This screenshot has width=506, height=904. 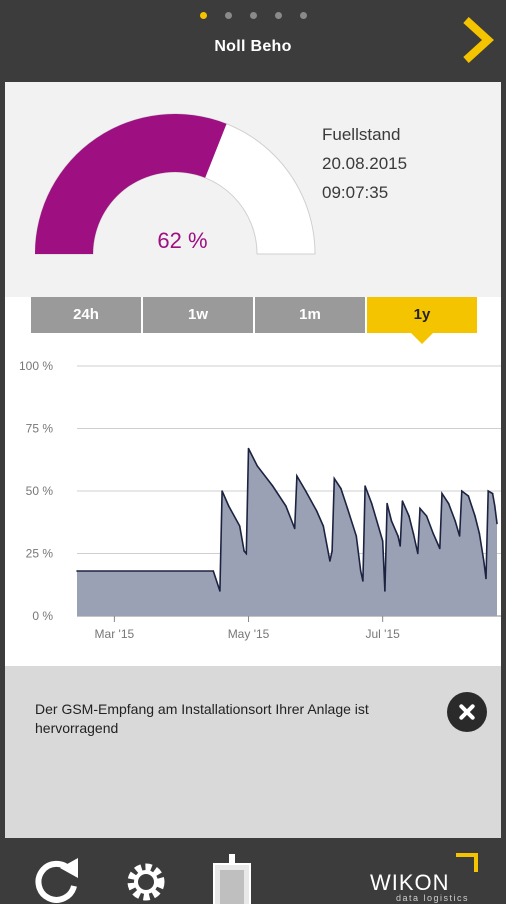 What do you see at coordinates (478, 40) in the screenshot?
I see `chevron-right-icon` at bounding box center [478, 40].